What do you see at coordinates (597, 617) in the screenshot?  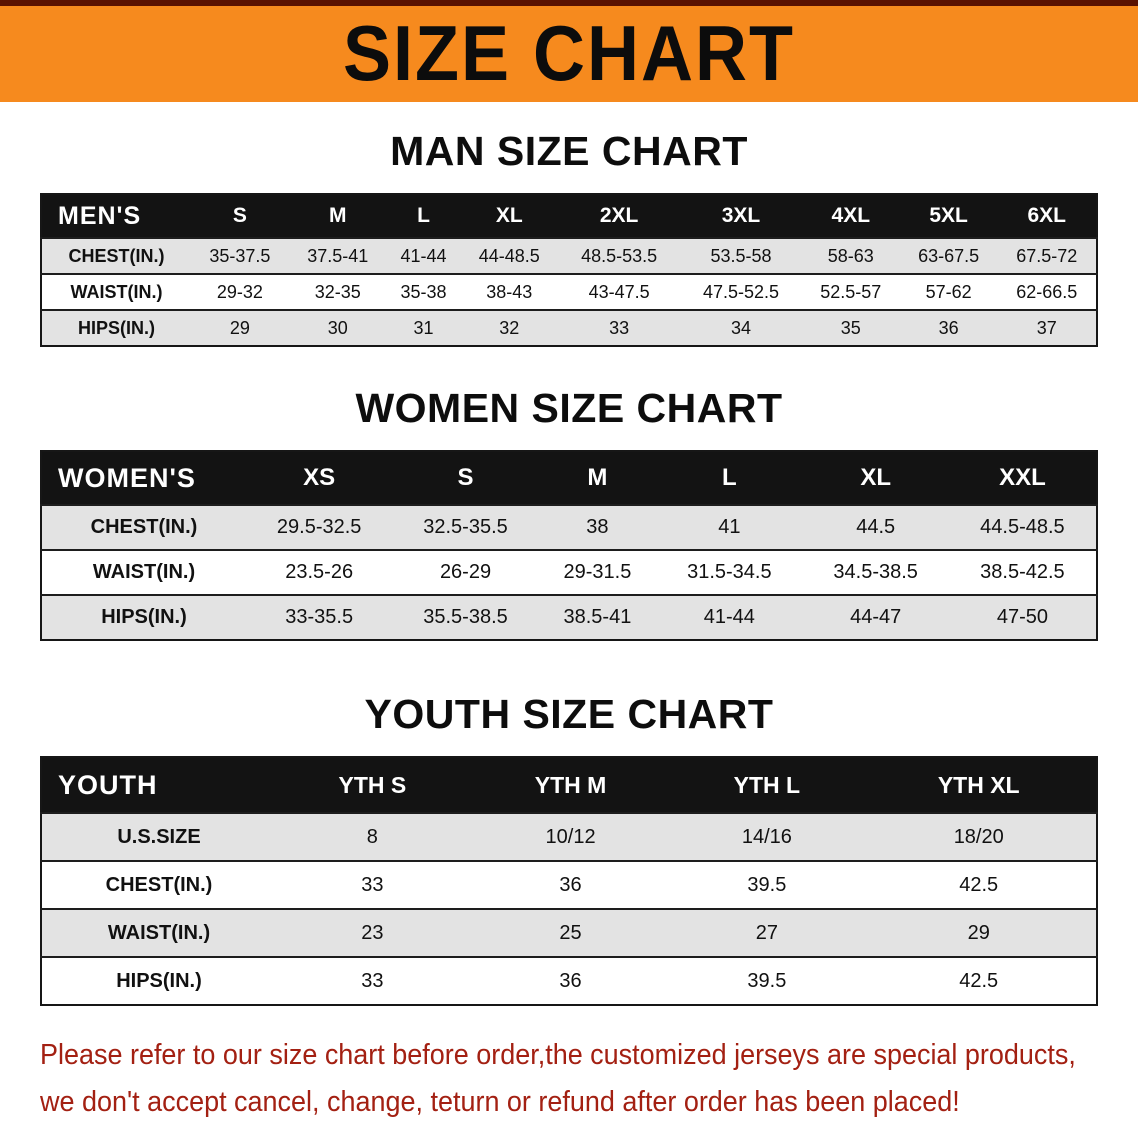 I see `size-value-cell: 38.5-41` at bounding box center [597, 617].